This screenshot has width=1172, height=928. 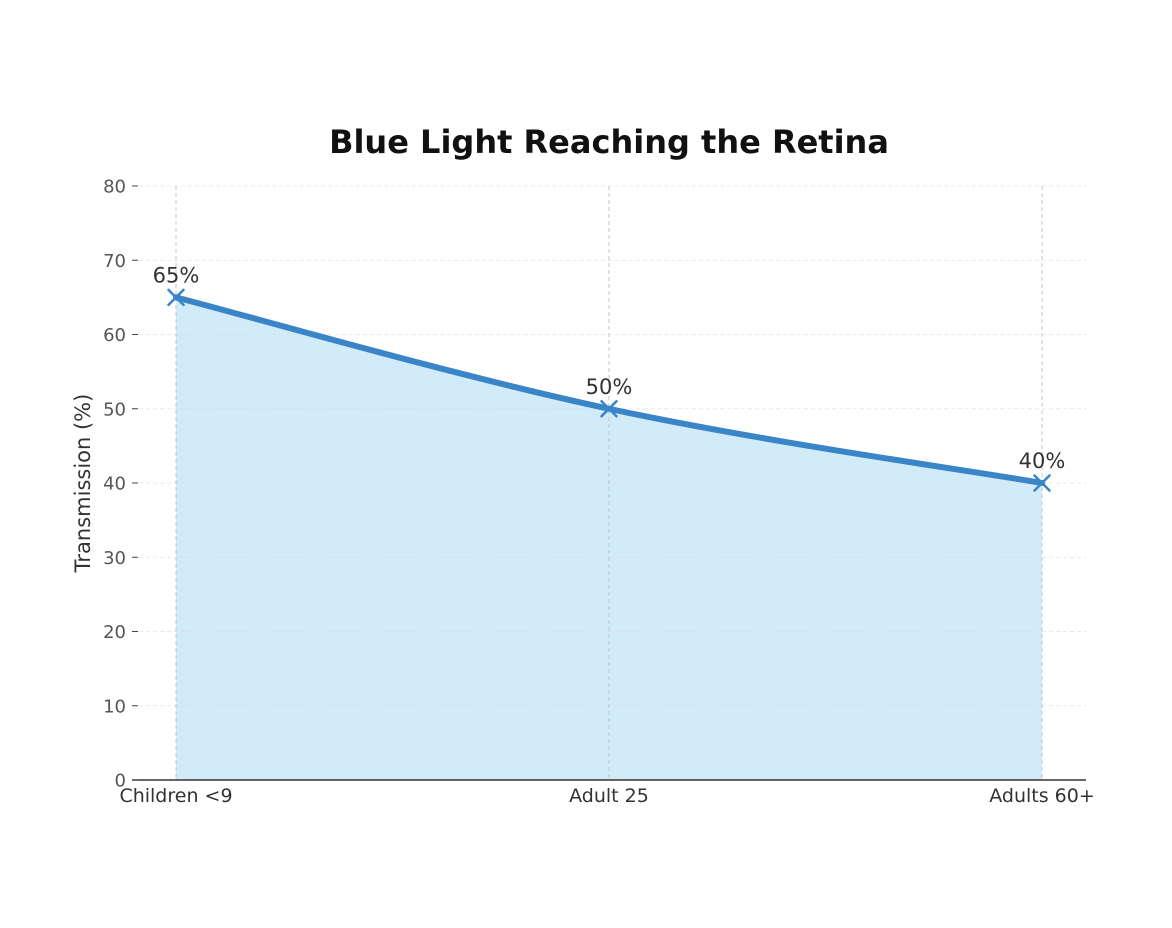 What do you see at coordinates (175, 796) in the screenshot?
I see `x-tick-label: Children <9` at bounding box center [175, 796].